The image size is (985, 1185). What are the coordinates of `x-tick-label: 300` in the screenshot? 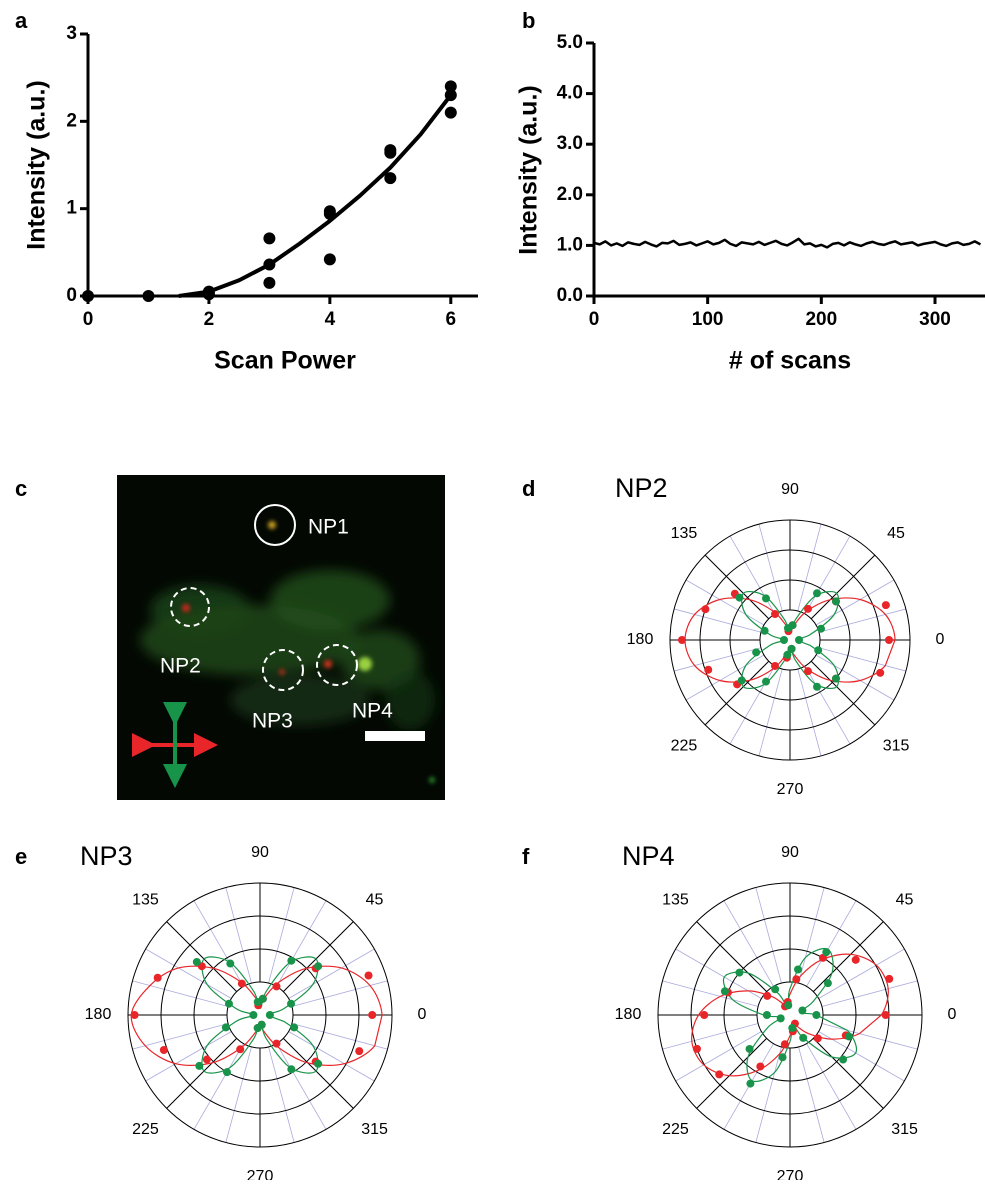 It's located at (935, 319).